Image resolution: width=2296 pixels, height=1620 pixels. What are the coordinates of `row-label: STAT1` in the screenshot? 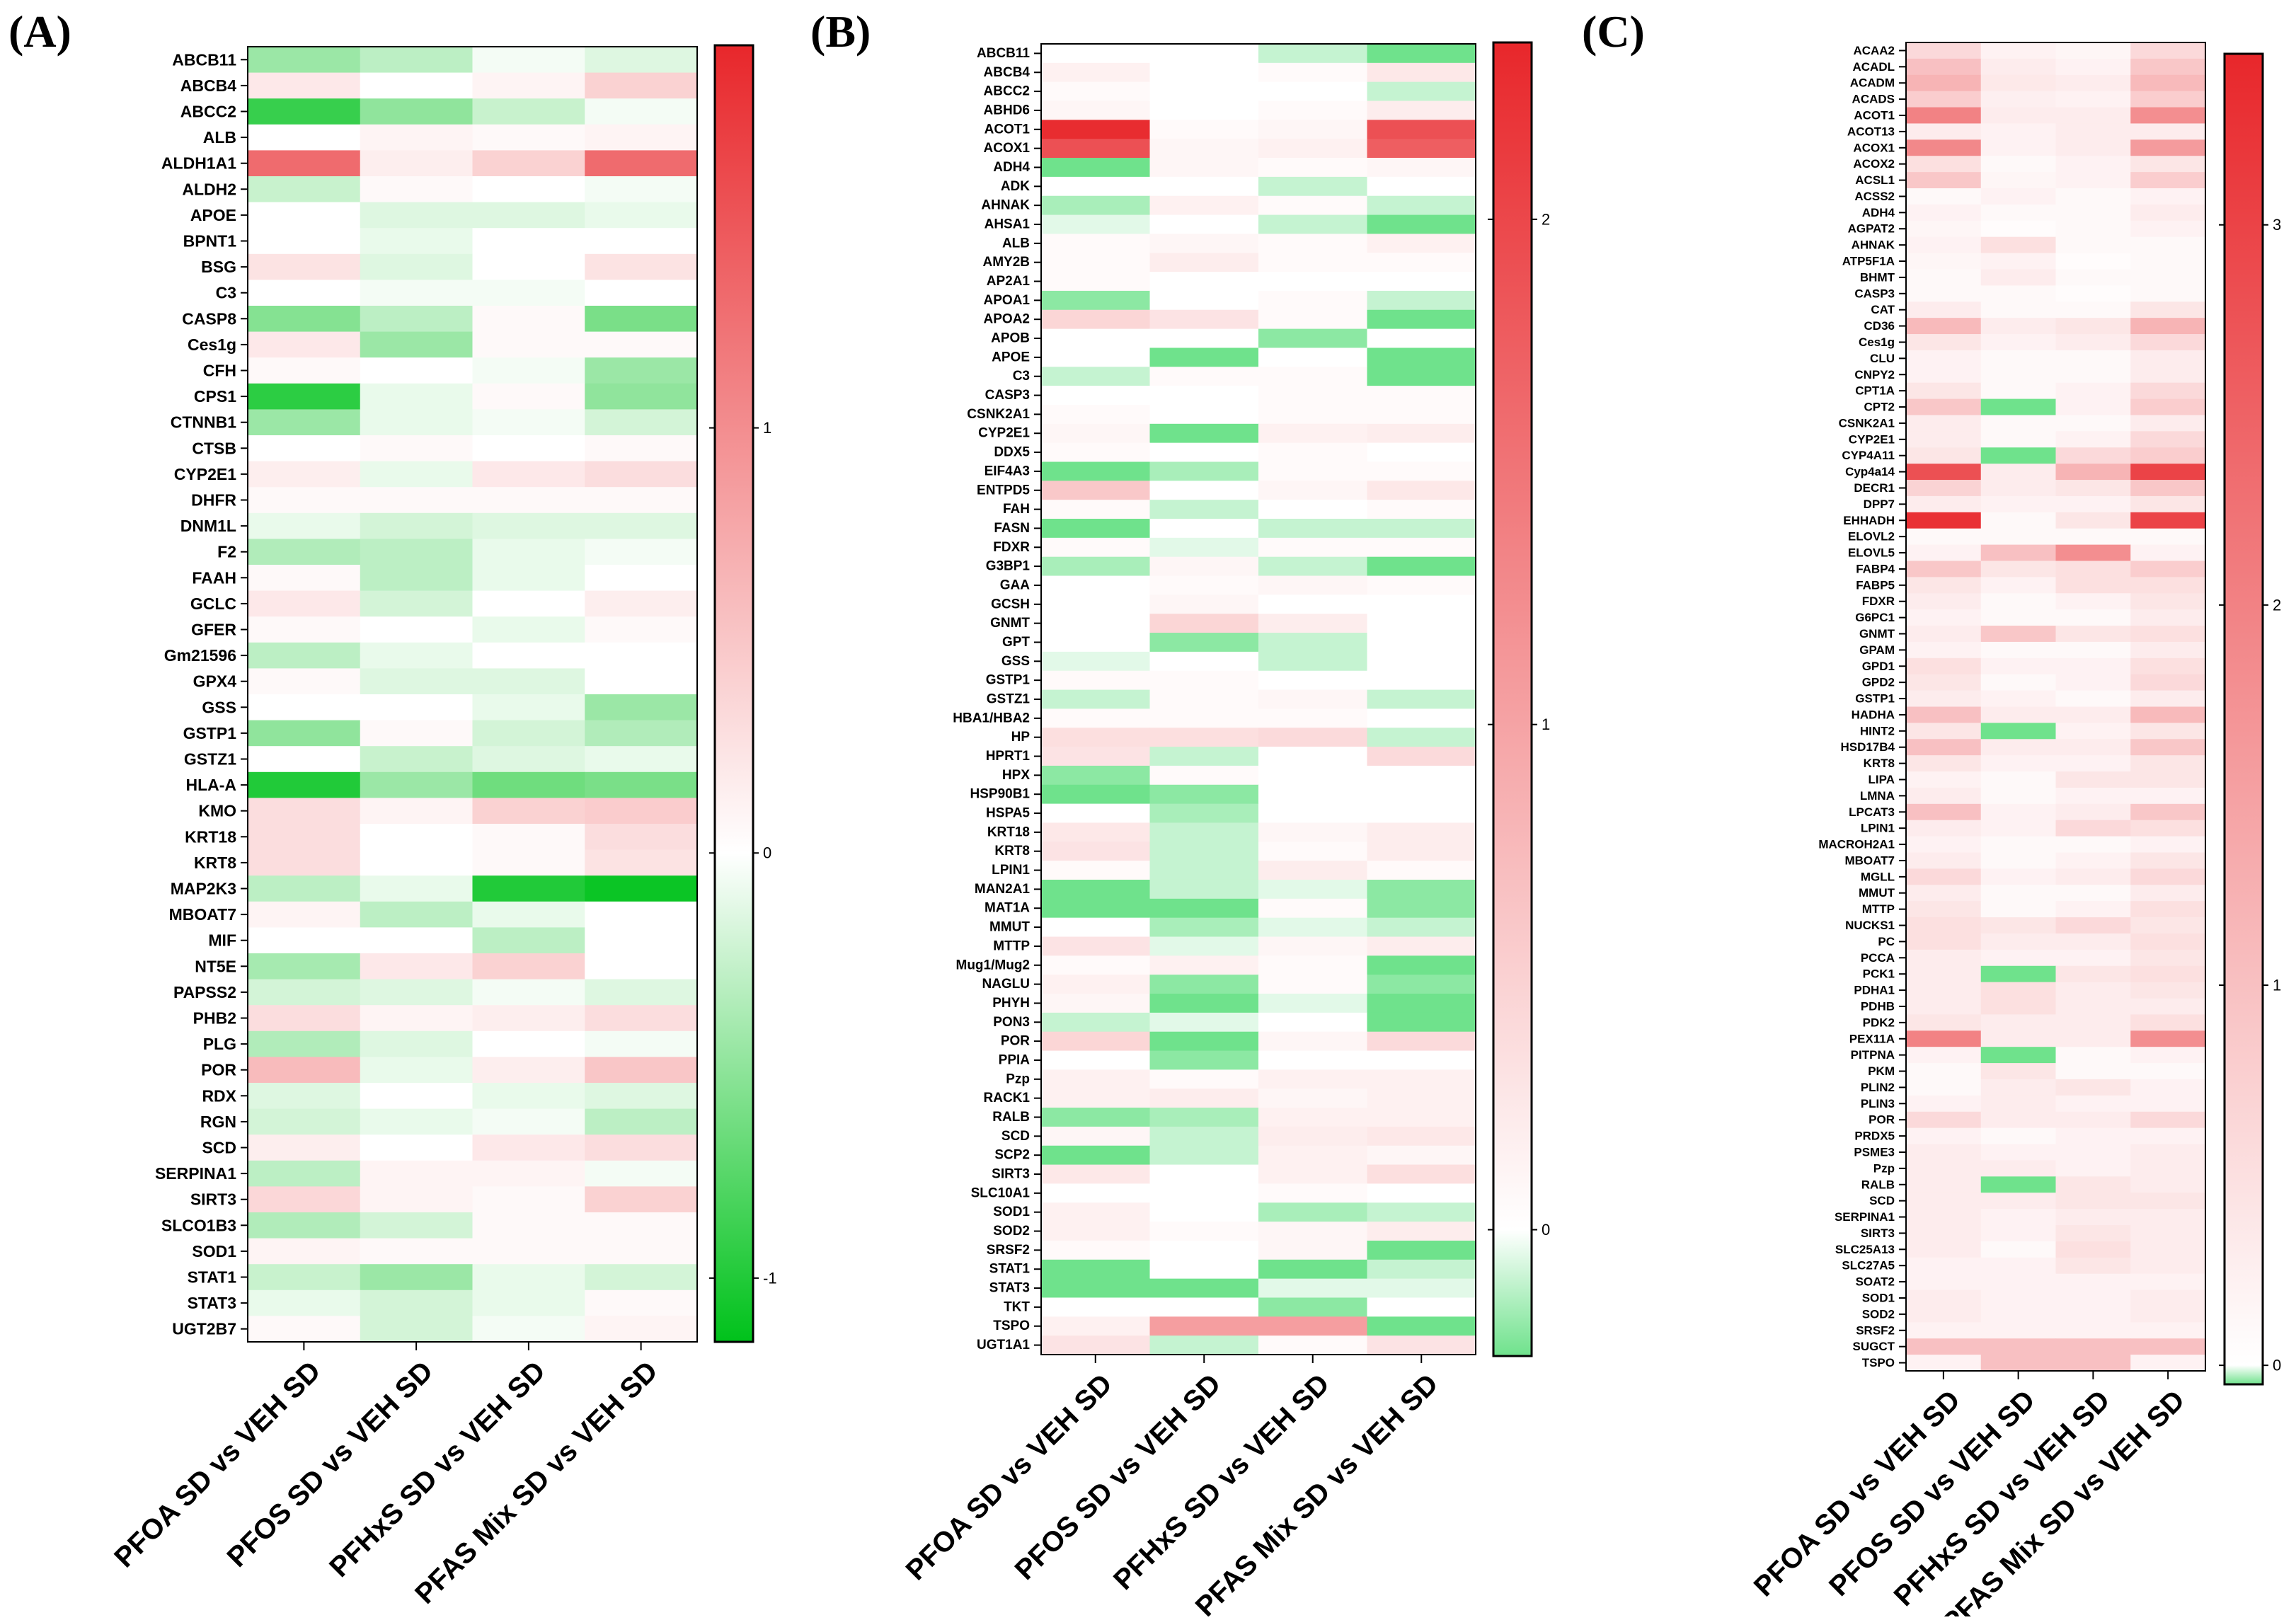 It's located at (213, 1277).